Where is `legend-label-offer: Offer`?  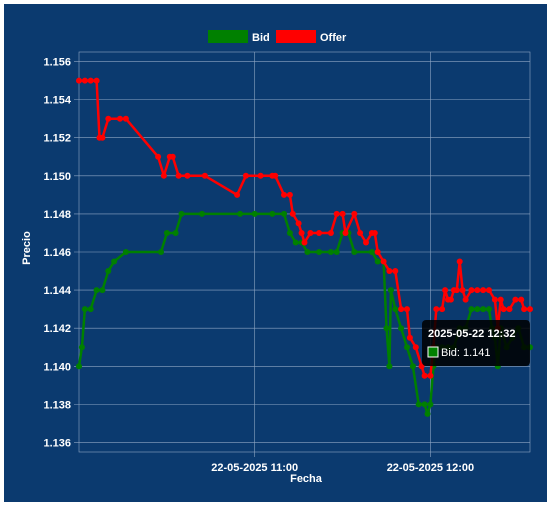
legend-label-offer: Offer is located at coordinates (333, 38).